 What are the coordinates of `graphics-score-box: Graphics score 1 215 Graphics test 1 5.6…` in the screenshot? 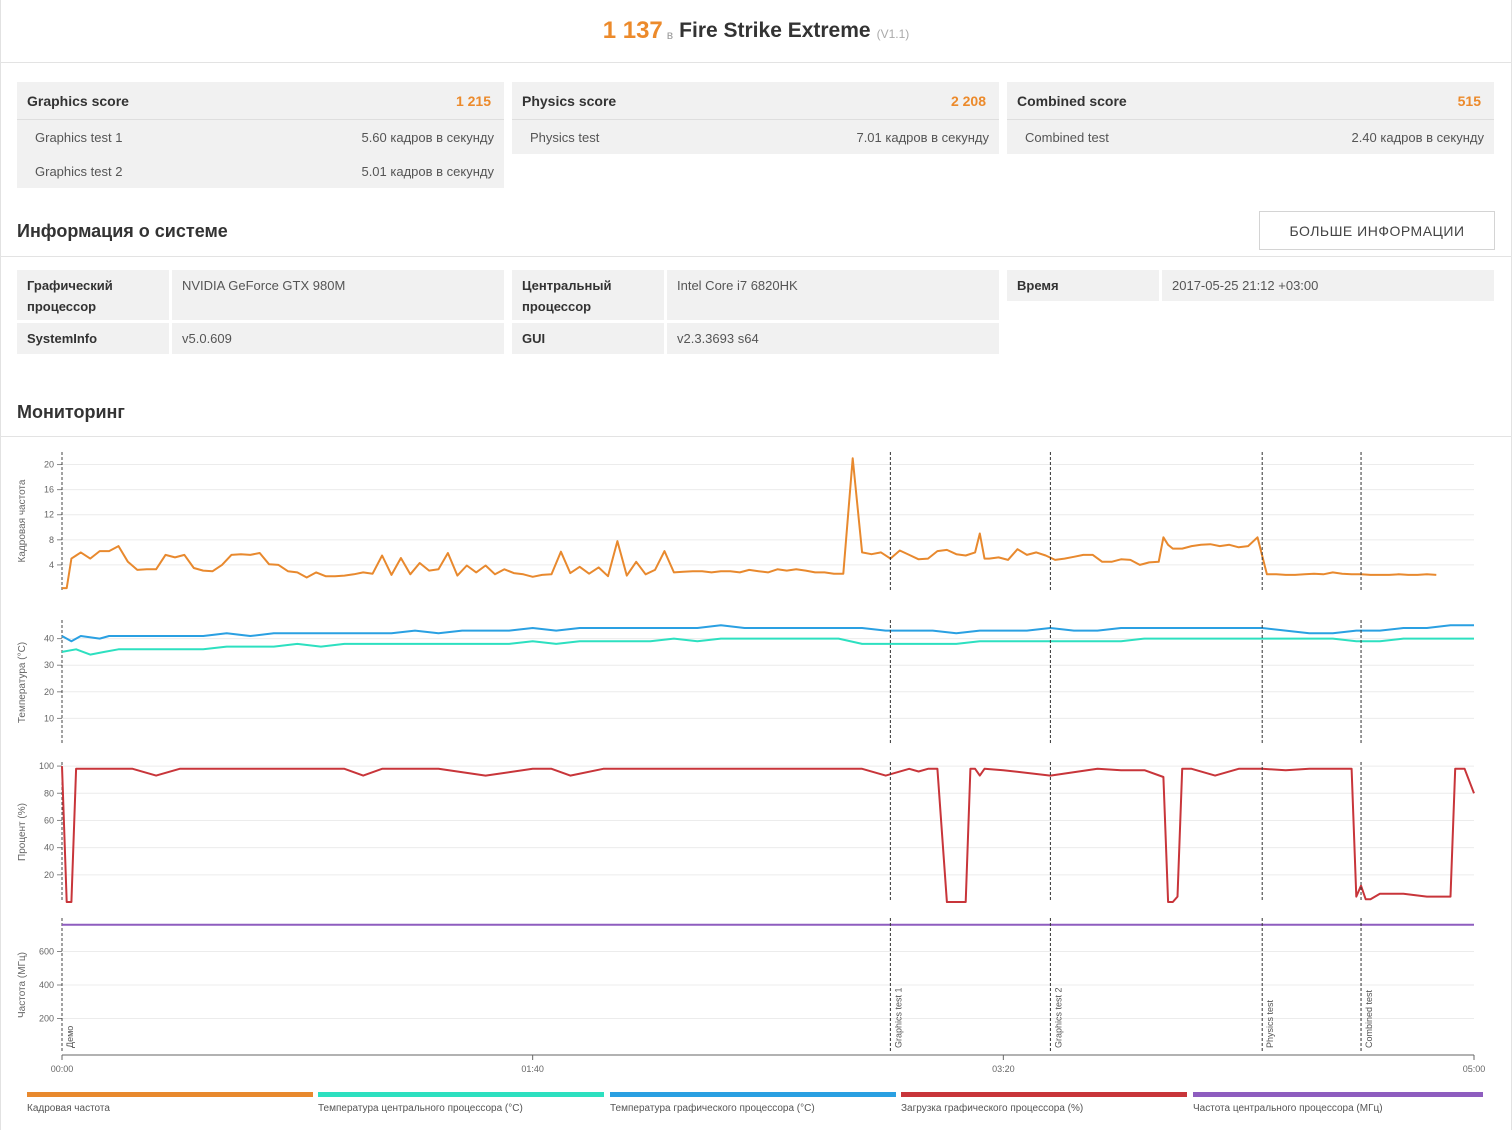 It's located at (260, 135).